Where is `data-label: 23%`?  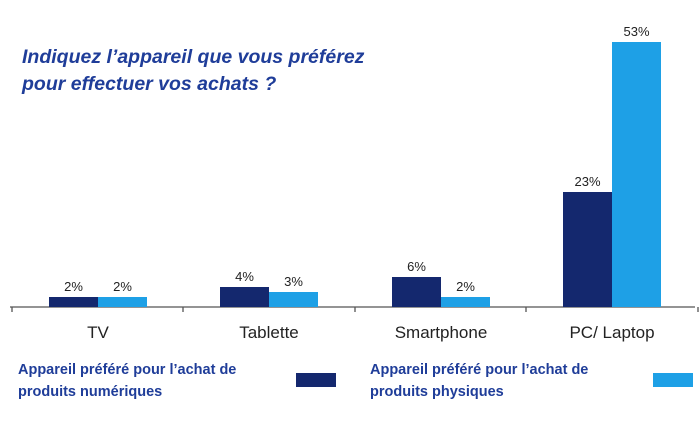
data-label: 23% is located at coordinates (587, 181).